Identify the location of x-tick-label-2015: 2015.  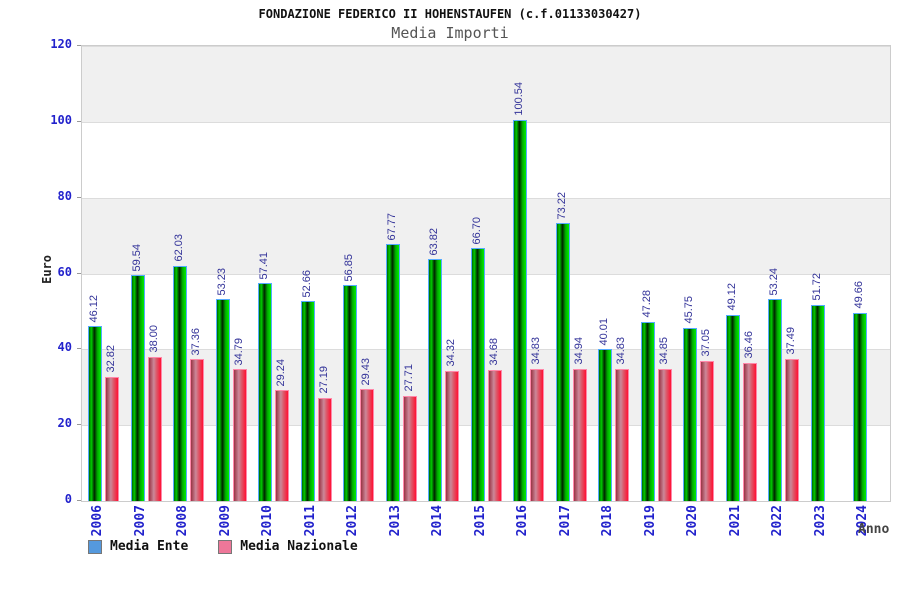
(480, 521).